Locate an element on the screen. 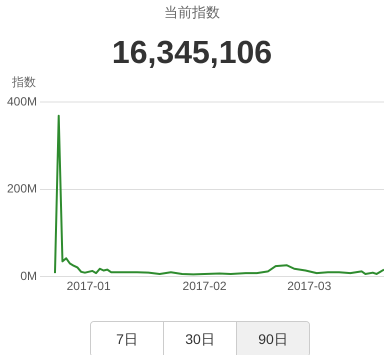  text: 30日 is located at coordinates (199, 338).